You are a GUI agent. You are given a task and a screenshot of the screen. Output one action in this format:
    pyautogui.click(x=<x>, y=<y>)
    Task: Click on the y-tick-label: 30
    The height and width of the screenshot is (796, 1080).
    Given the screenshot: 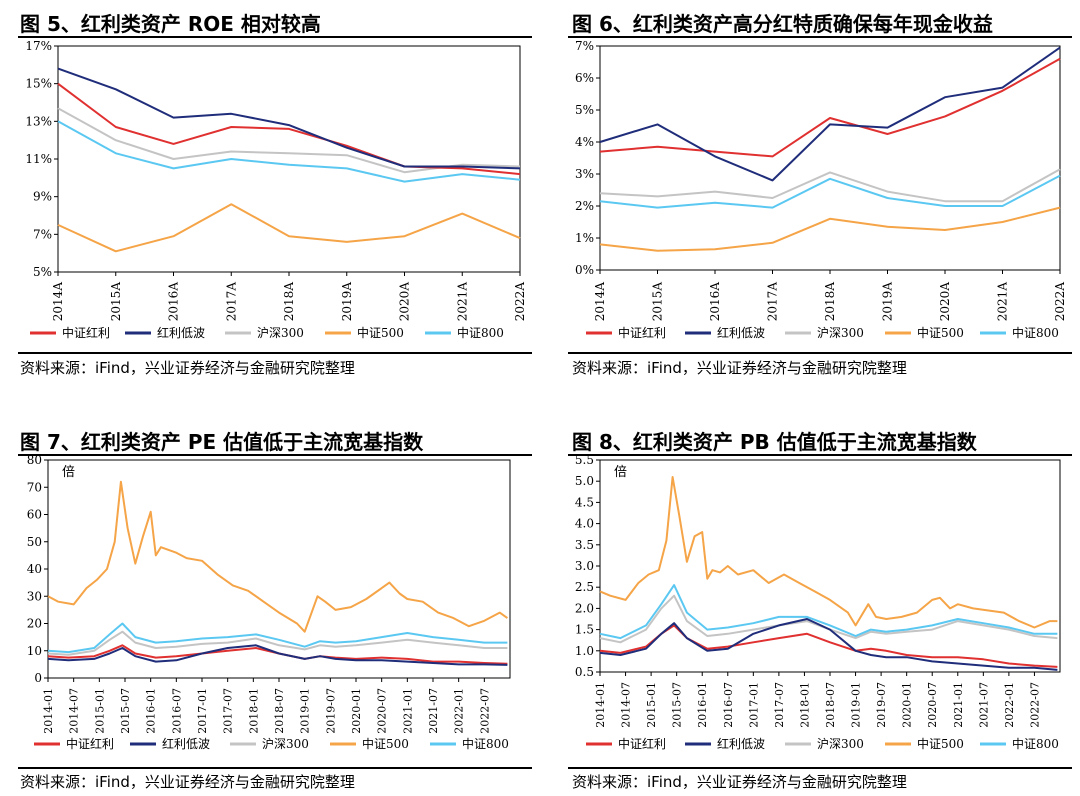 What is the action you would take?
    pyautogui.click(x=34, y=596)
    